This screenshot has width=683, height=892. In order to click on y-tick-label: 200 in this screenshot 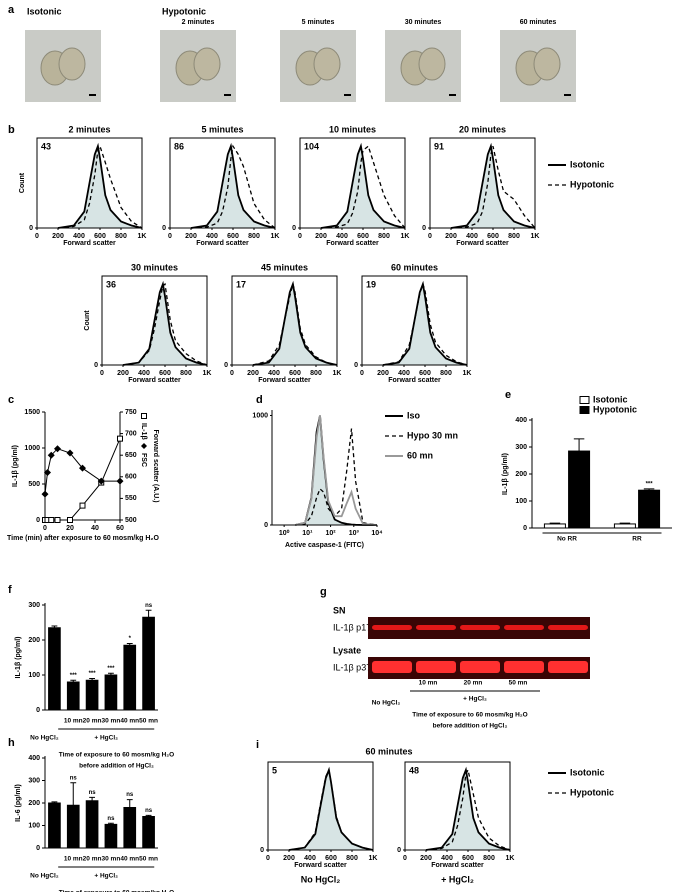, I will do `click(521, 474)`.